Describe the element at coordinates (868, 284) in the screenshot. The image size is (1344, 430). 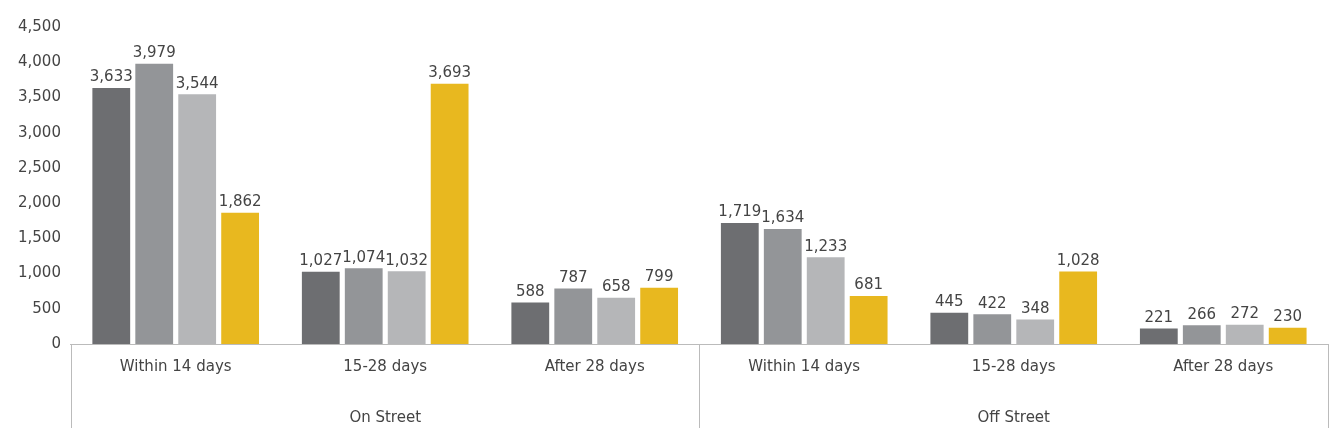
I see `data-label: 681` at that location.